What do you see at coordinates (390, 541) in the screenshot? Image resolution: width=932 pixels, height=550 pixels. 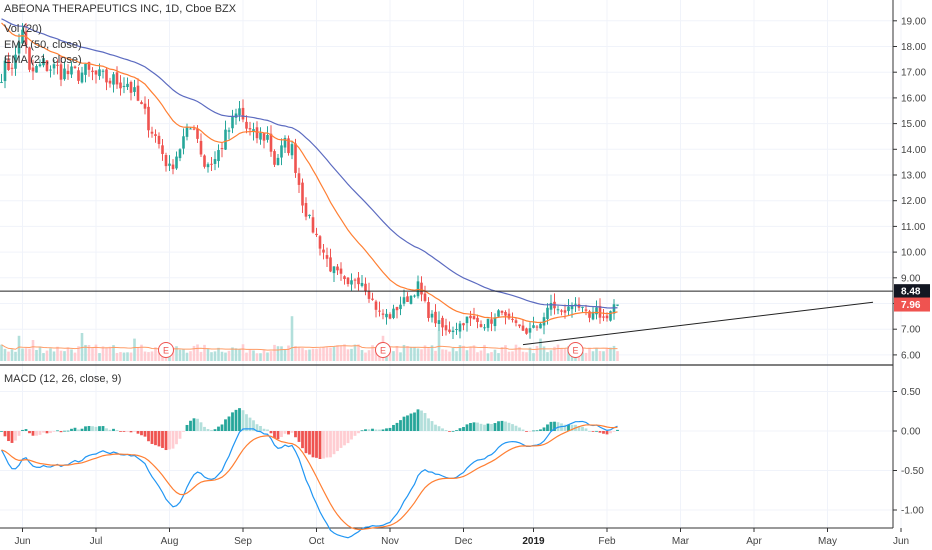 I see `time-tick-label: Nov` at bounding box center [390, 541].